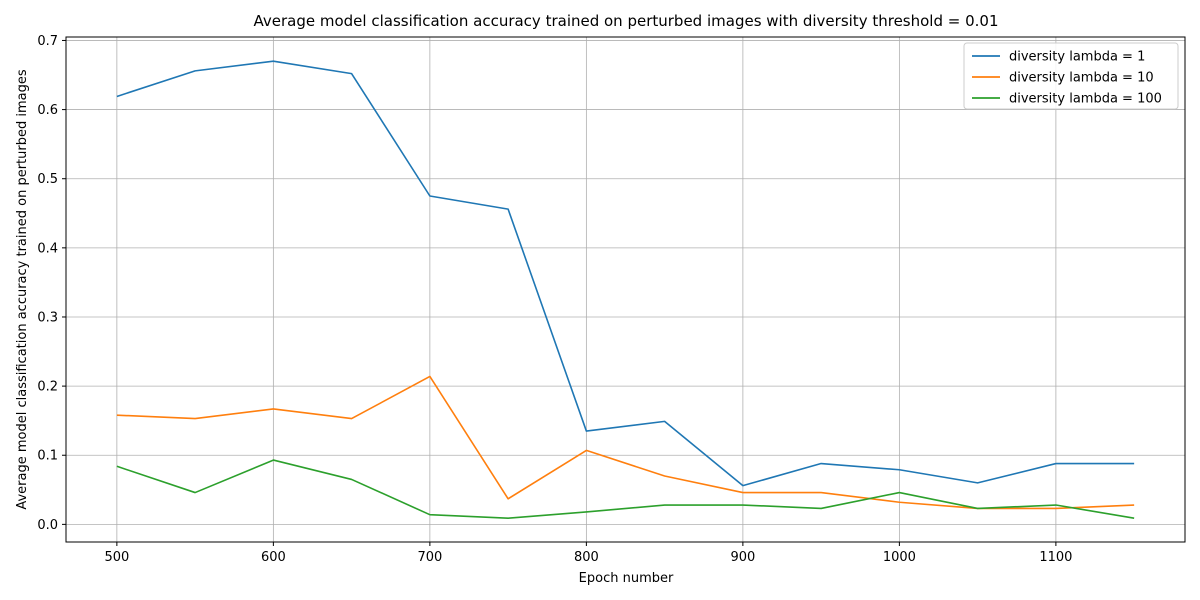 Image resolution: width=1200 pixels, height=600 pixels. What do you see at coordinates (1077, 57) in the screenshot?
I see `legend-label-1: diversity lambda = 1` at bounding box center [1077, 57].